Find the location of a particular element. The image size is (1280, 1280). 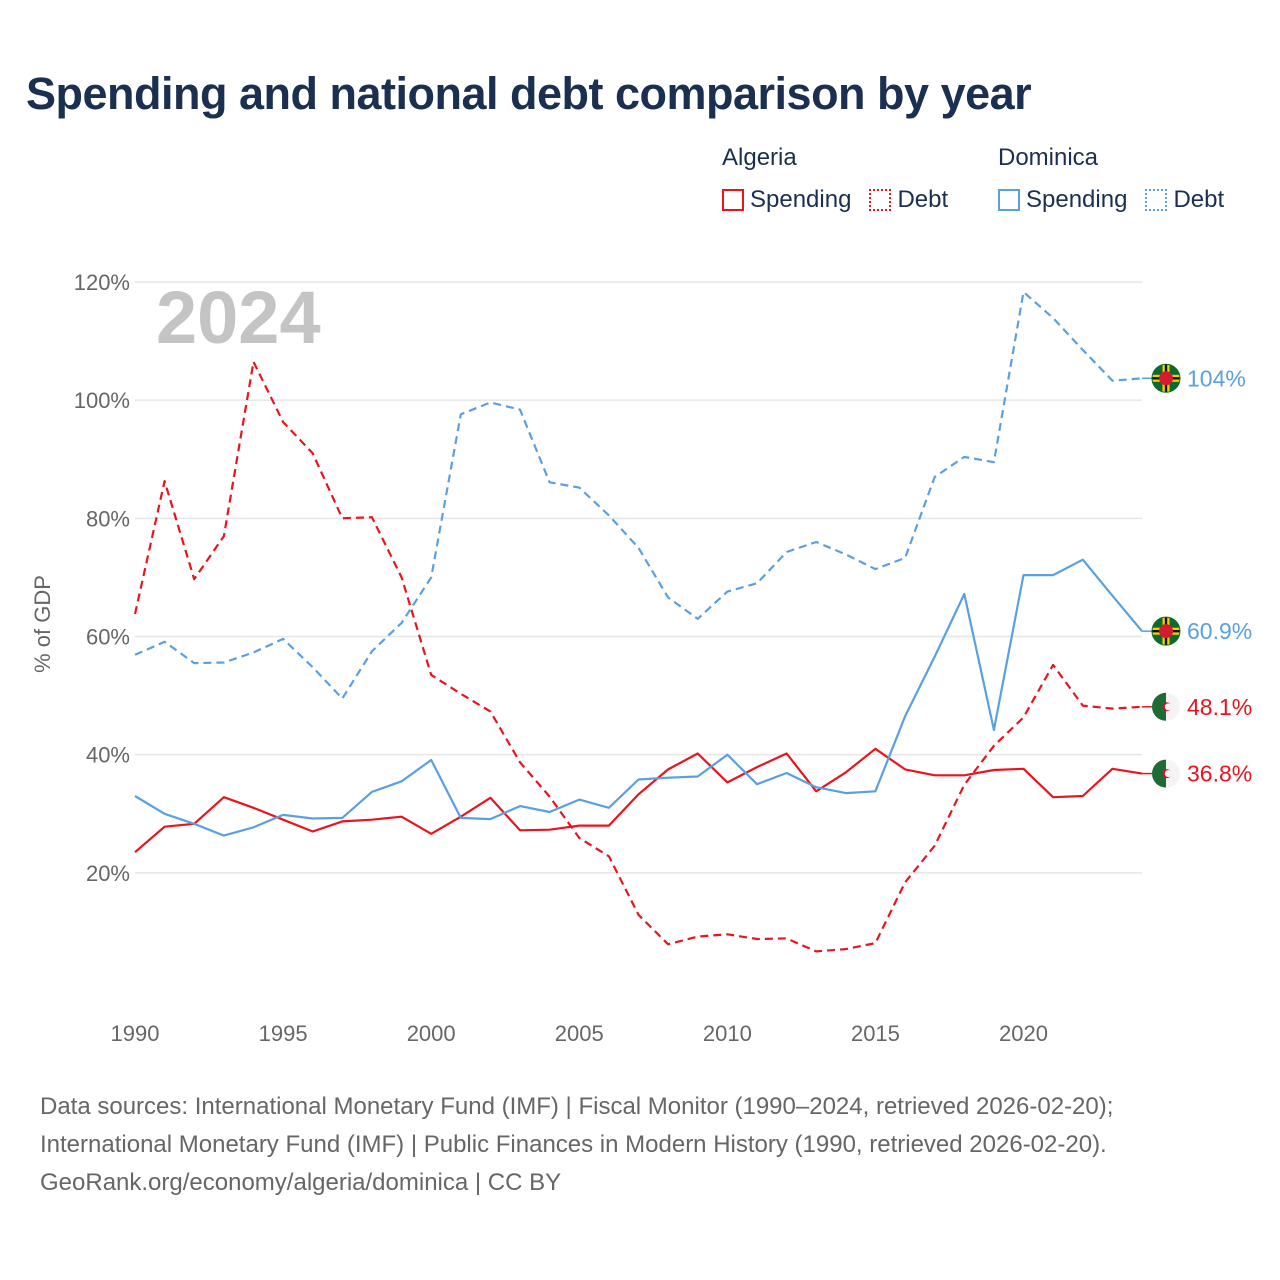

x-tick-label: 2005 is located at coordinates (579, 1033).